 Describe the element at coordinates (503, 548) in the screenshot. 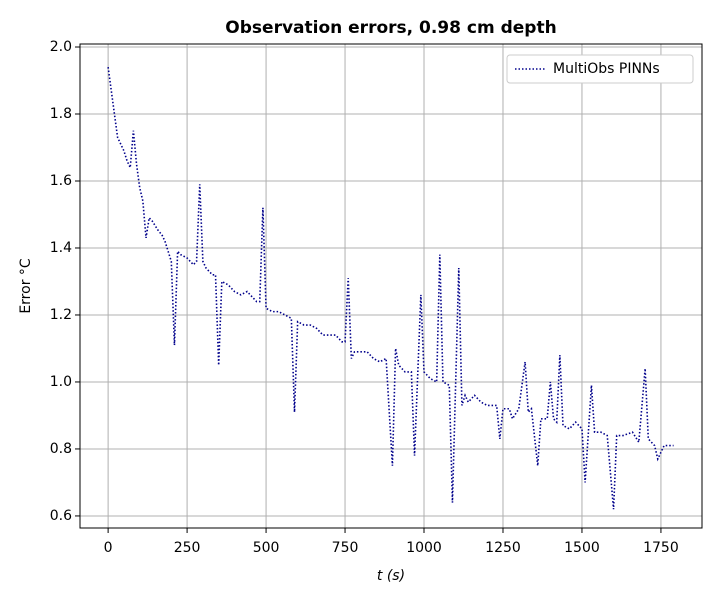

I see `x-tick-label: 1250` at that location.